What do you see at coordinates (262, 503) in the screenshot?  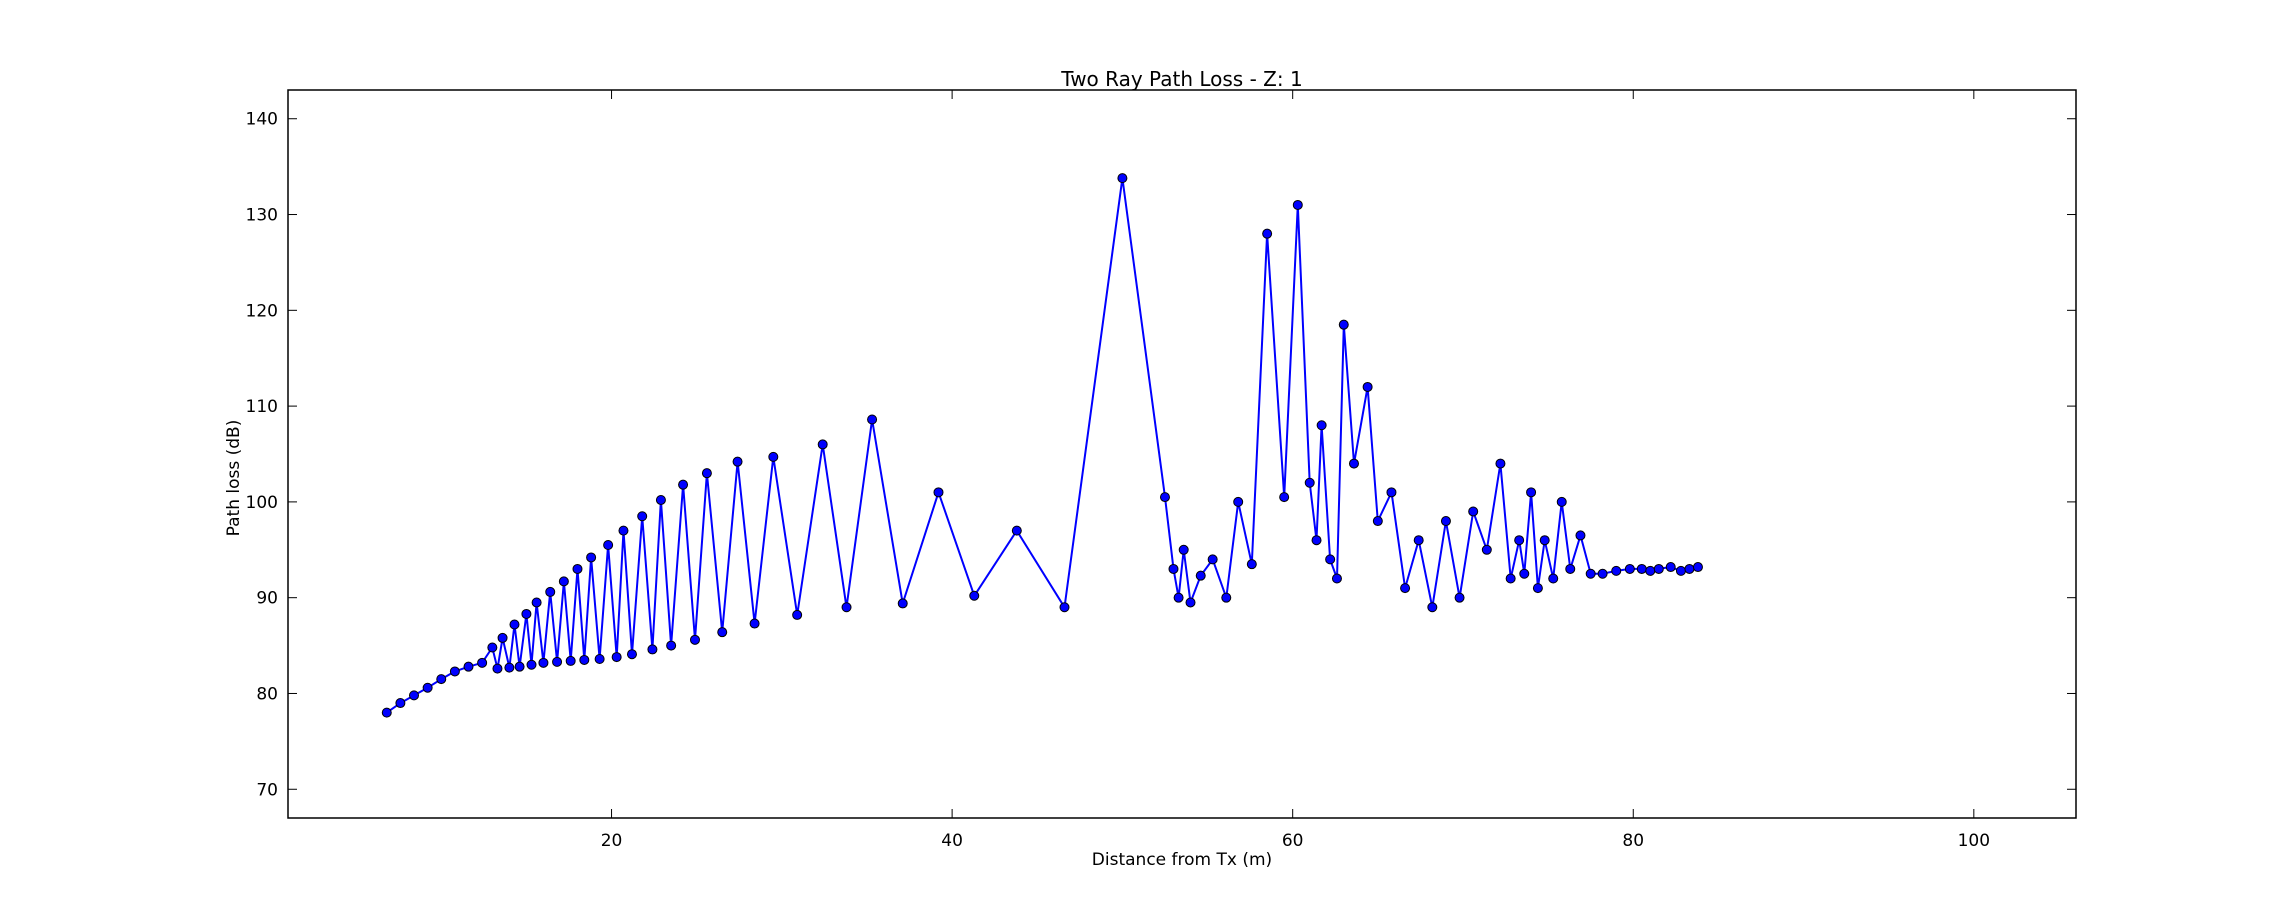 I see `y-tick-label: 100` at bounding box center [262, 503].